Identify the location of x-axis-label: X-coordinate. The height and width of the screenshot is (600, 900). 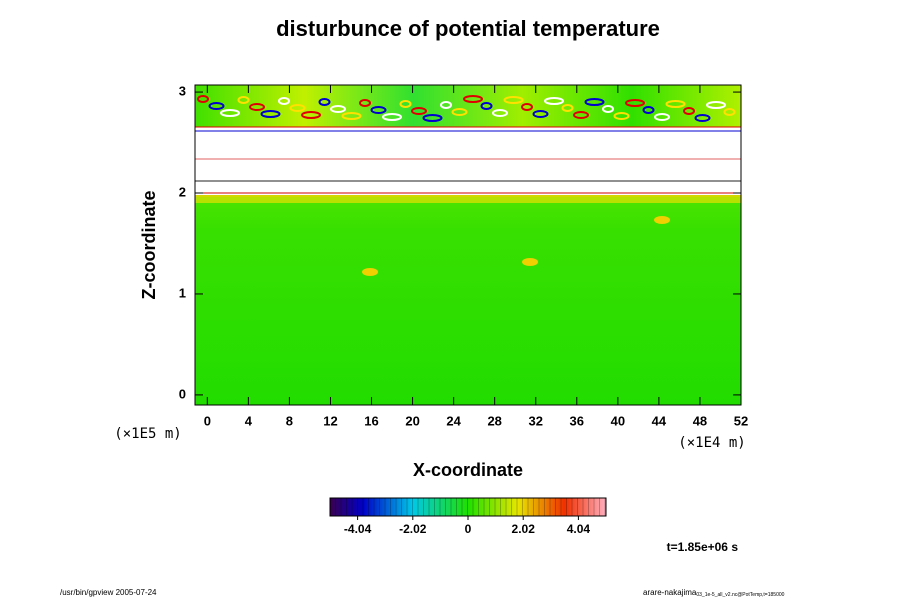
(468, 470).